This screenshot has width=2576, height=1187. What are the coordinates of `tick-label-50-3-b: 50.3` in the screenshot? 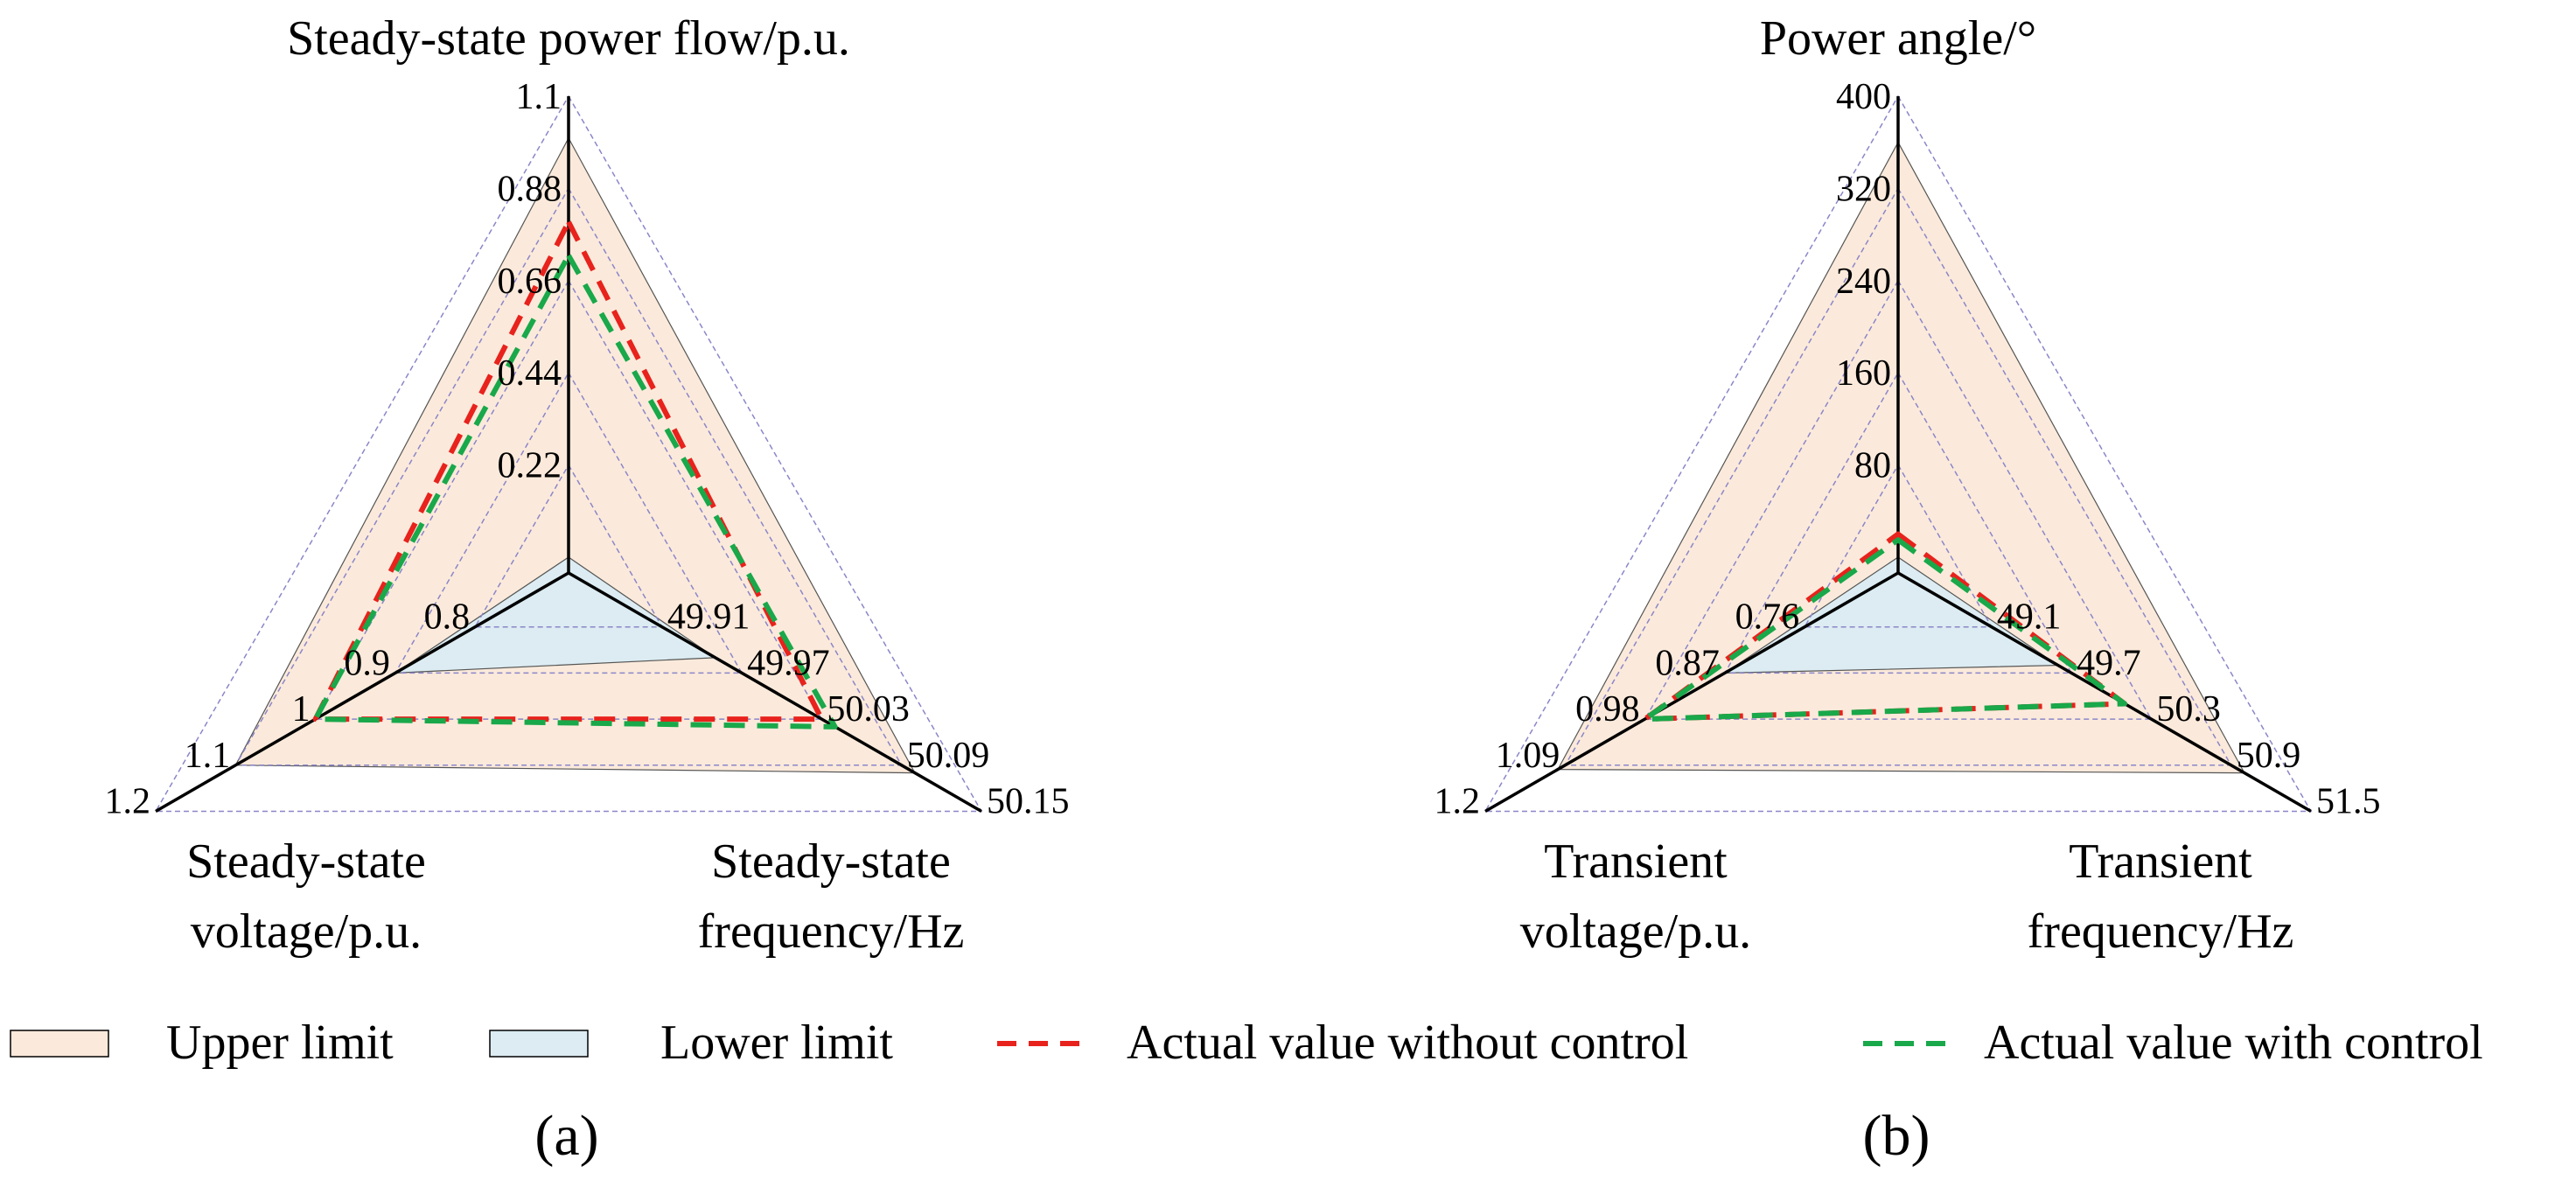 It's located at (2188, 710).